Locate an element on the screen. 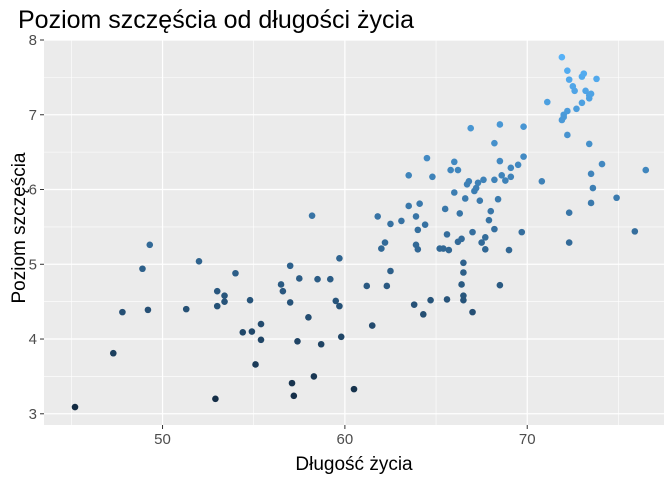 Image resolution: width=672 pixels, height=480 pixels. x-axis-ticks: 50 60 70 is located at coordinates (345, 436).